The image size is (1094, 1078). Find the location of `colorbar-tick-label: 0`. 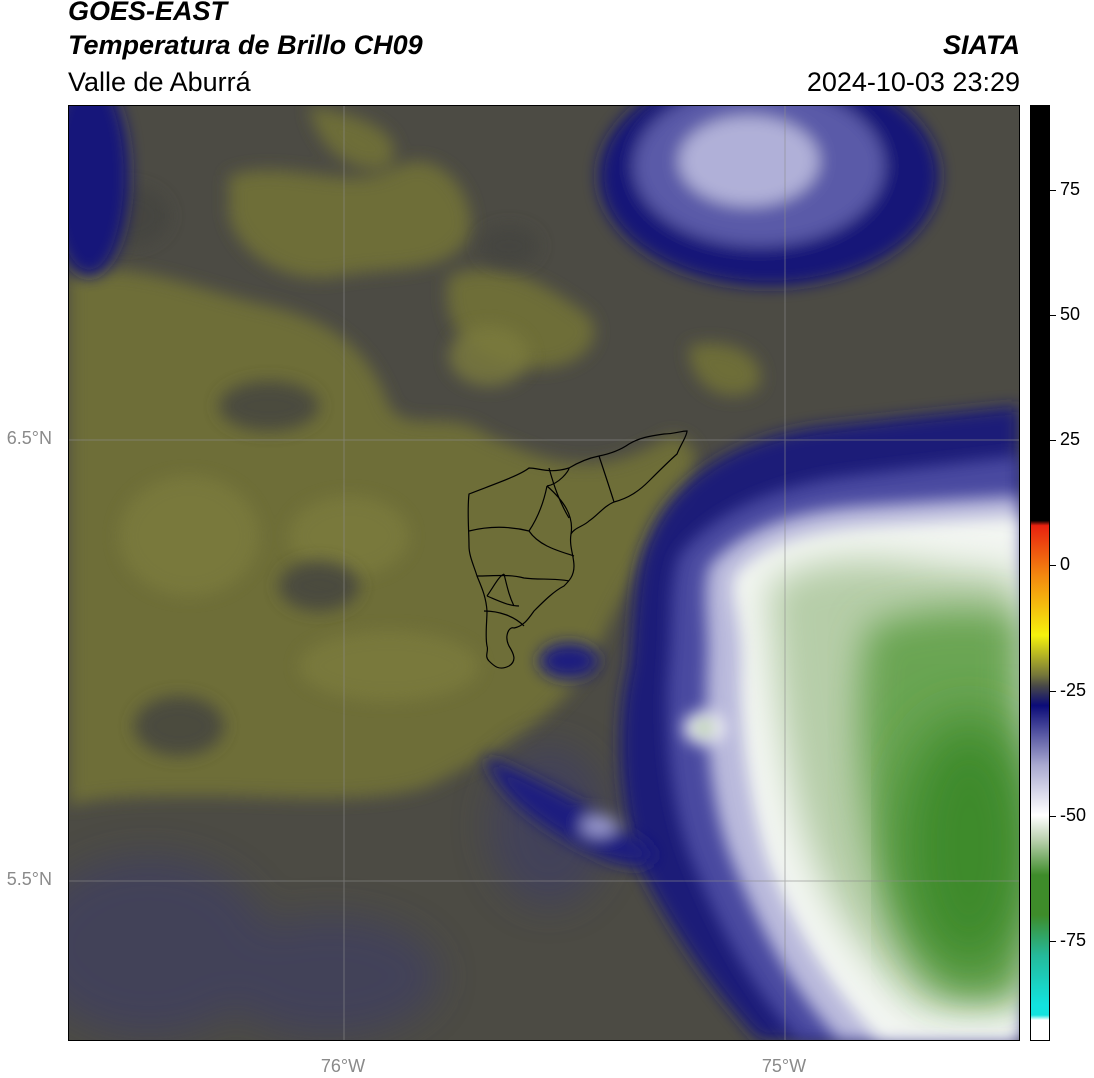

colorbar-tick-label: 0 is located at coordinates (1065, 564).